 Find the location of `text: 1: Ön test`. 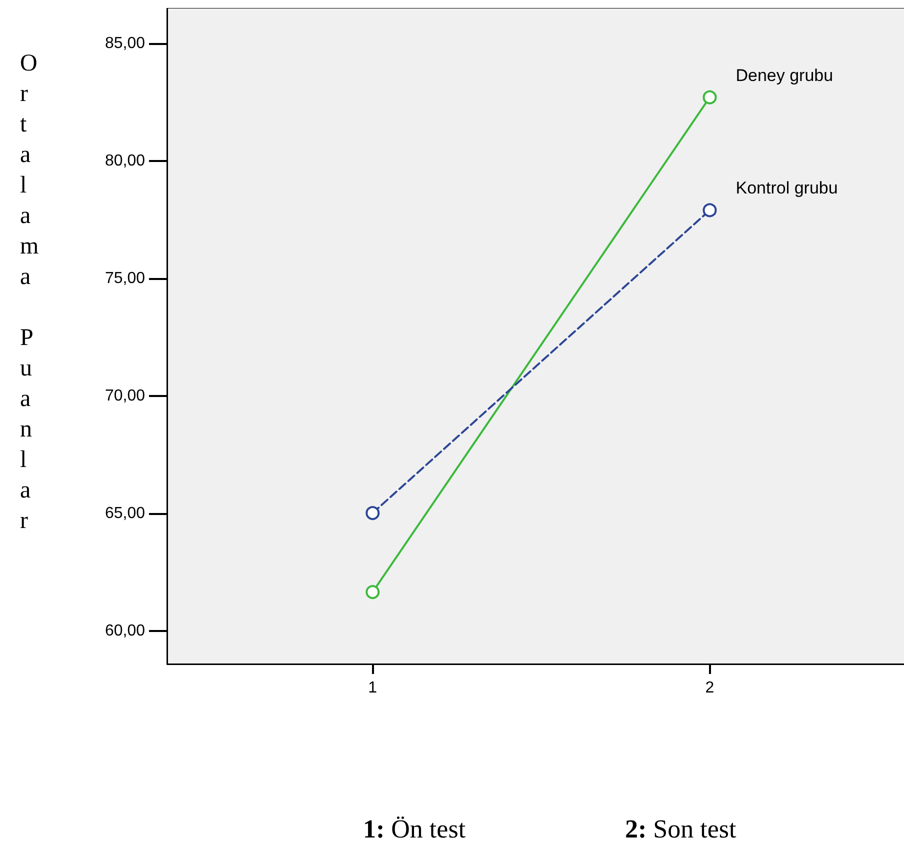

text: 1: Ön test is located at coordinates (414, 829).